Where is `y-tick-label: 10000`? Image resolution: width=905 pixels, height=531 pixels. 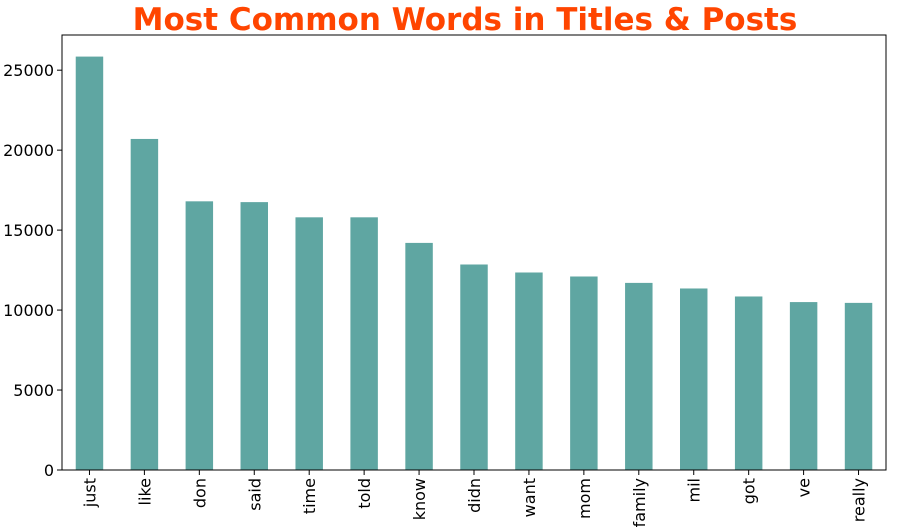
y-tick-label: 10000 is located at coordinates (28, 310).